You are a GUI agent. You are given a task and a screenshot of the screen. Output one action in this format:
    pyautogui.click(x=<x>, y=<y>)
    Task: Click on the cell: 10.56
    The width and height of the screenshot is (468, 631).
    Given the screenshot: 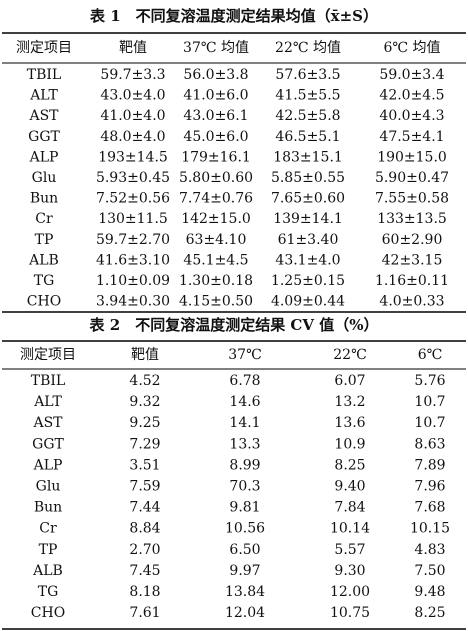 What is the action you would take?
    pyautogui.click(x=245, y=529)
    